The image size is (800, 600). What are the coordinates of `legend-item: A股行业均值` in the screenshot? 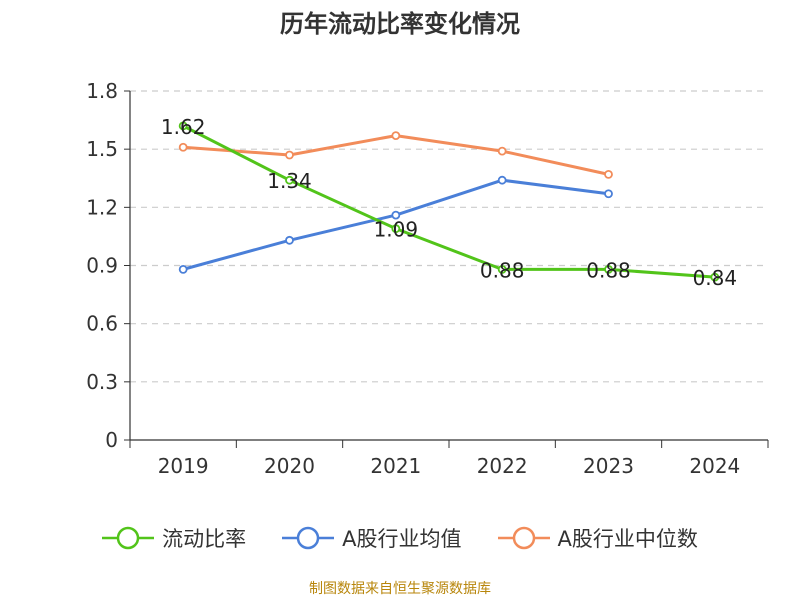 It's located at (372, 538).